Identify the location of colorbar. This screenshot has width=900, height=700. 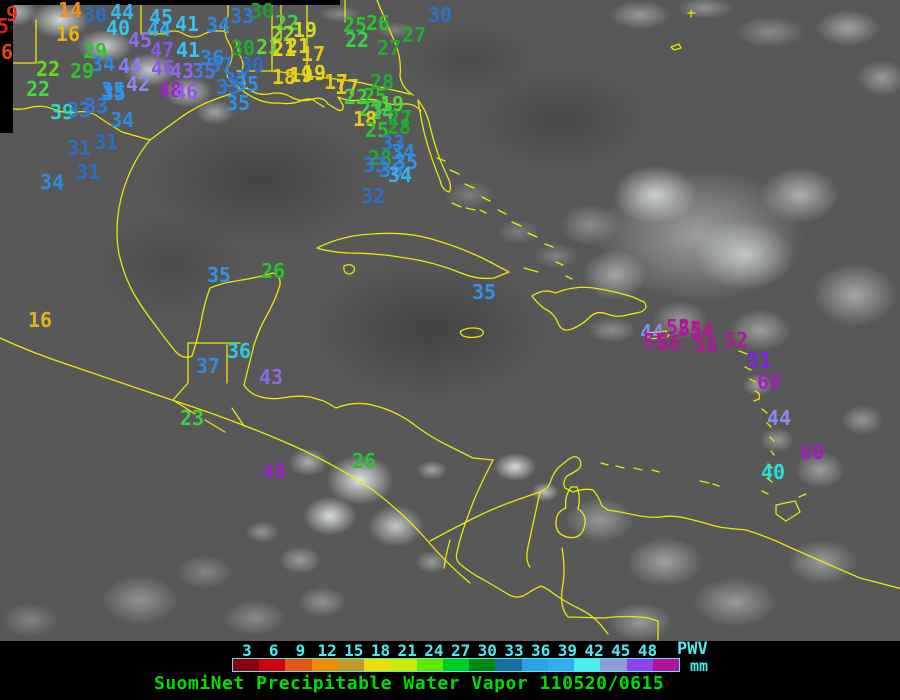
(456, 665).